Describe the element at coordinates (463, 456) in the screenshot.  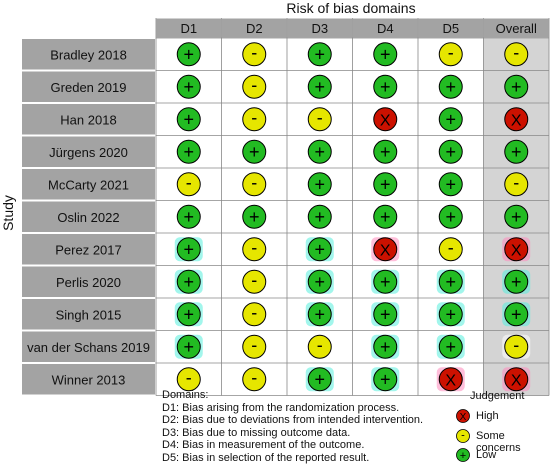
I see `legend-symbol-glyph: +` at that location.